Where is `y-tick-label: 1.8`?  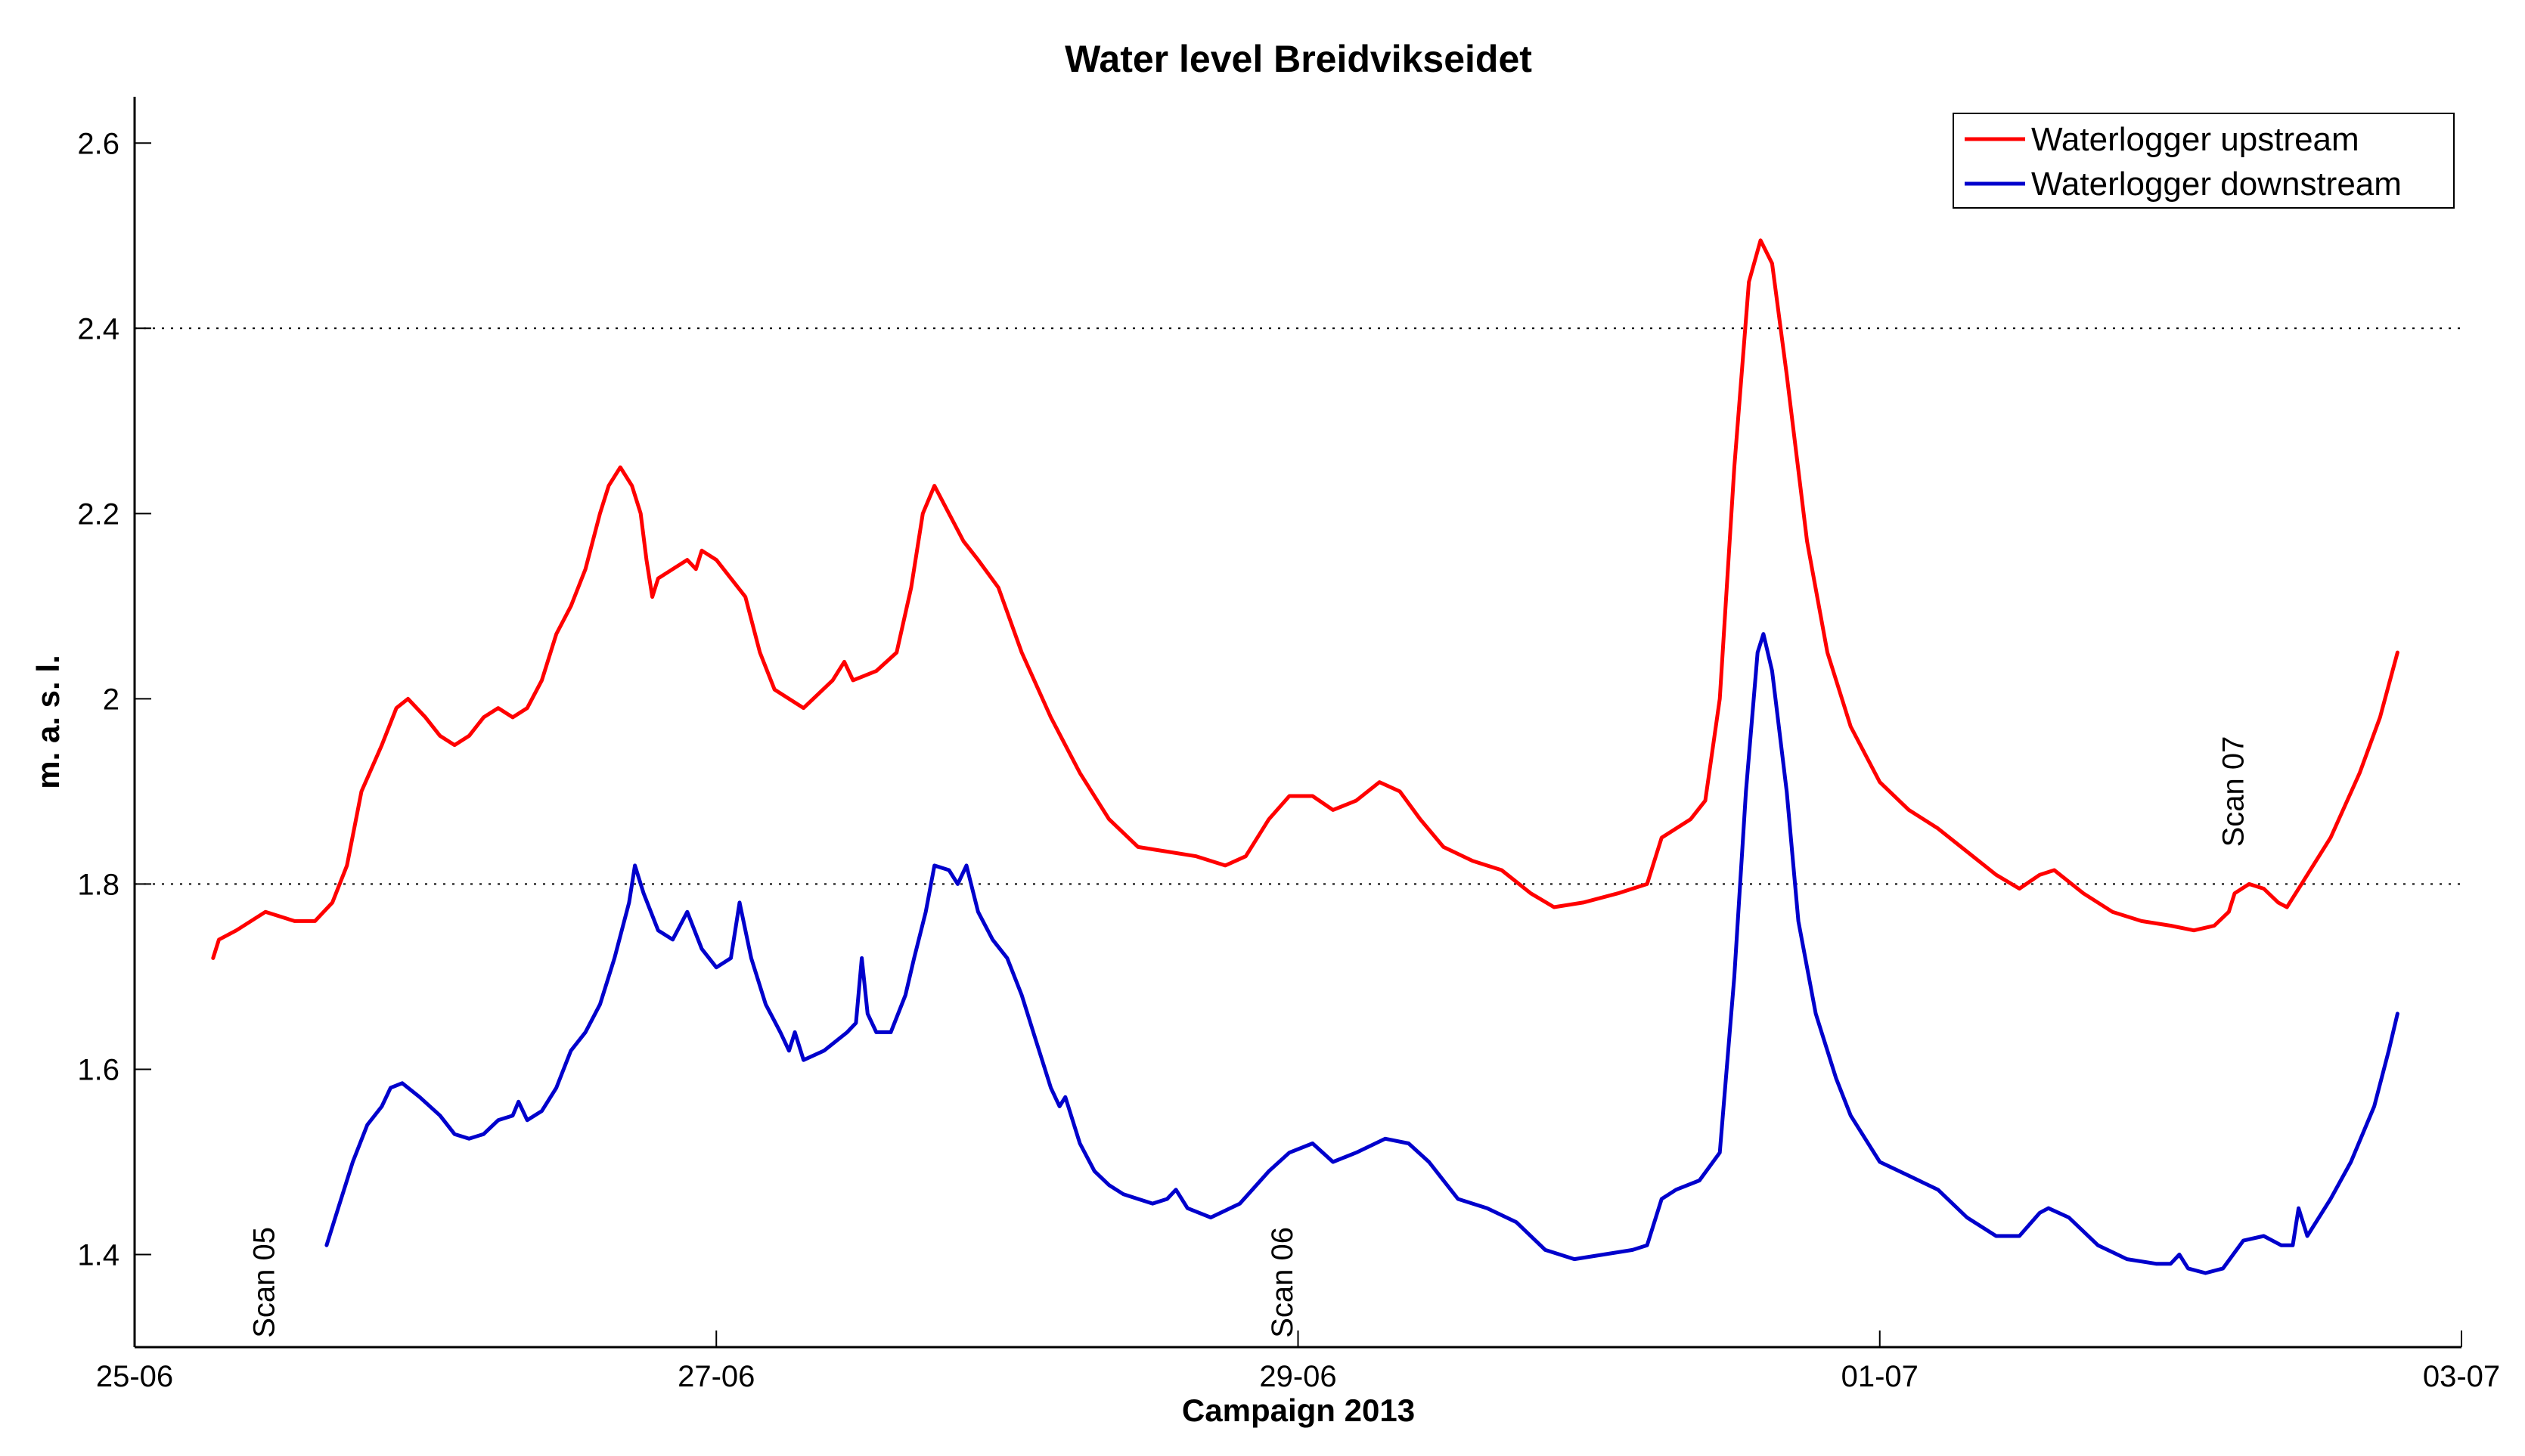 y-tick-label: 1.8 is located at coordinates (98, 884).